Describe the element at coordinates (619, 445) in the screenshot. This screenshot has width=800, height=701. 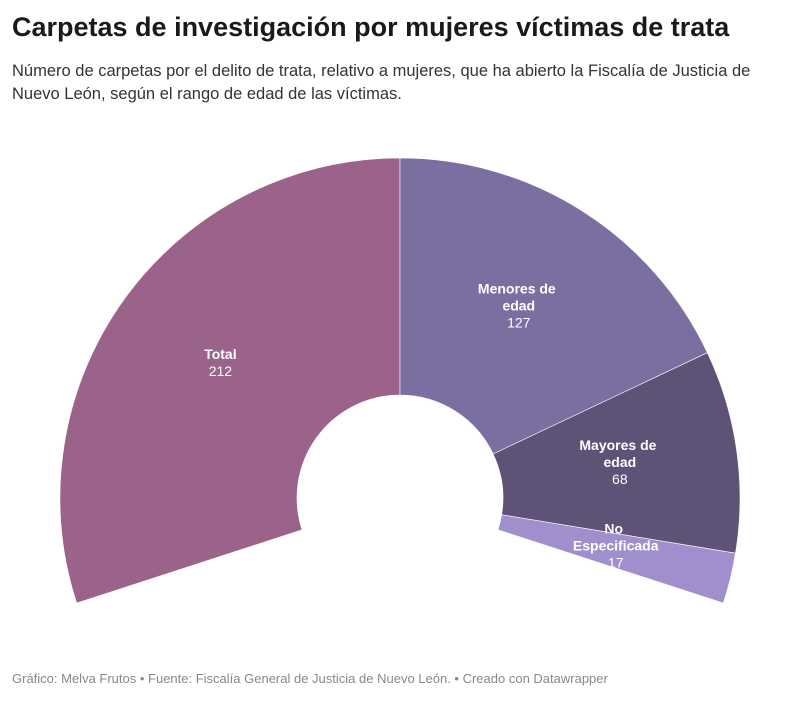
I see `slice-label-line: Mayores de` at that location.